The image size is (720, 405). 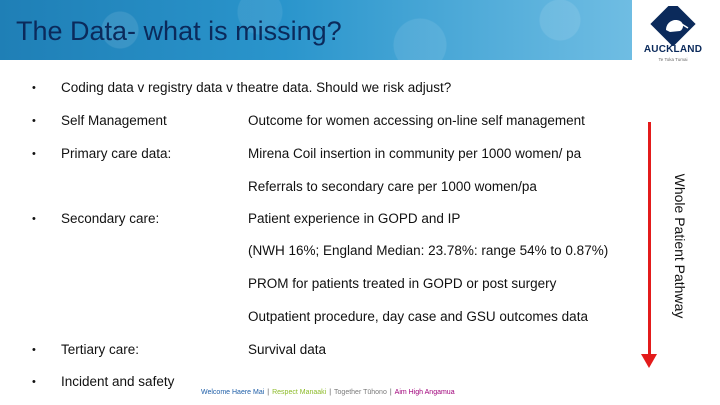 I want to click on item-label: Tertiary care:, so click(x=100, y=349).